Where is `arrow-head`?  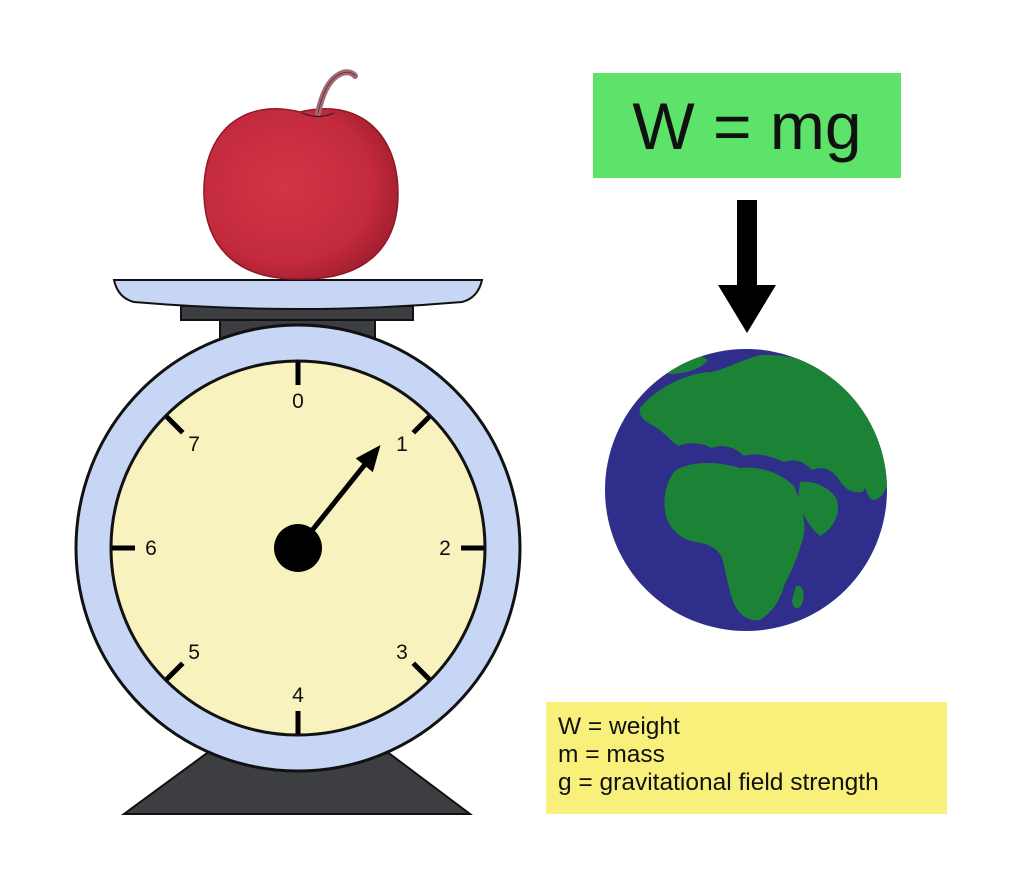
arrow-head is located at coordinates (747, 309).